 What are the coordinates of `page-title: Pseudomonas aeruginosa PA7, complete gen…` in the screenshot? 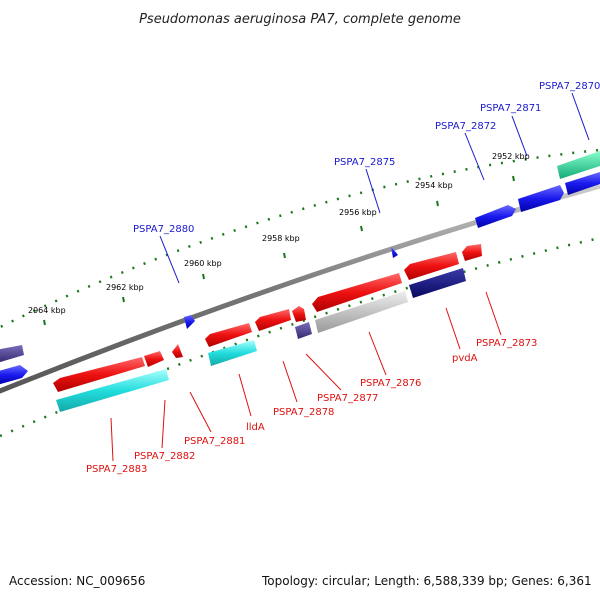 It's located at (300, 19).